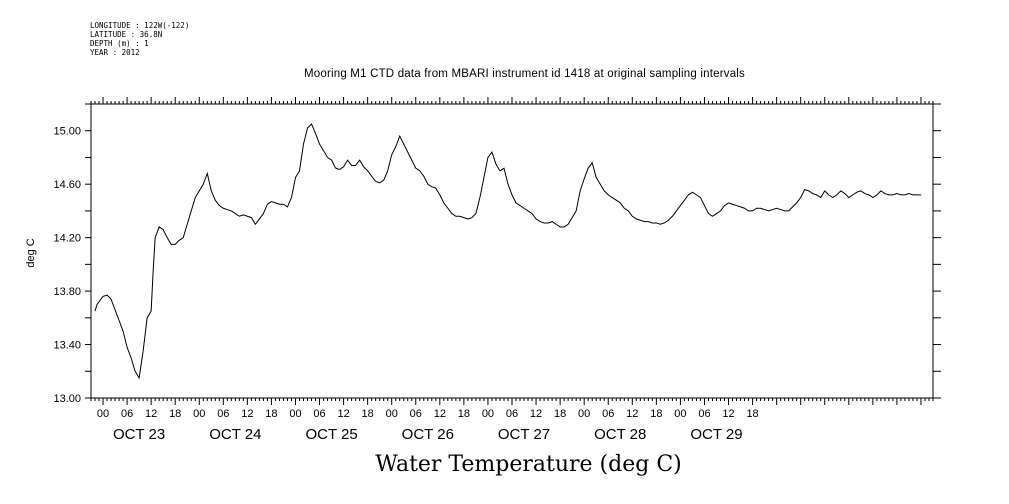  Describe the element at coordinates (67, 132) in the screenshot. I see `y-tick-label: 15.00` at that location.